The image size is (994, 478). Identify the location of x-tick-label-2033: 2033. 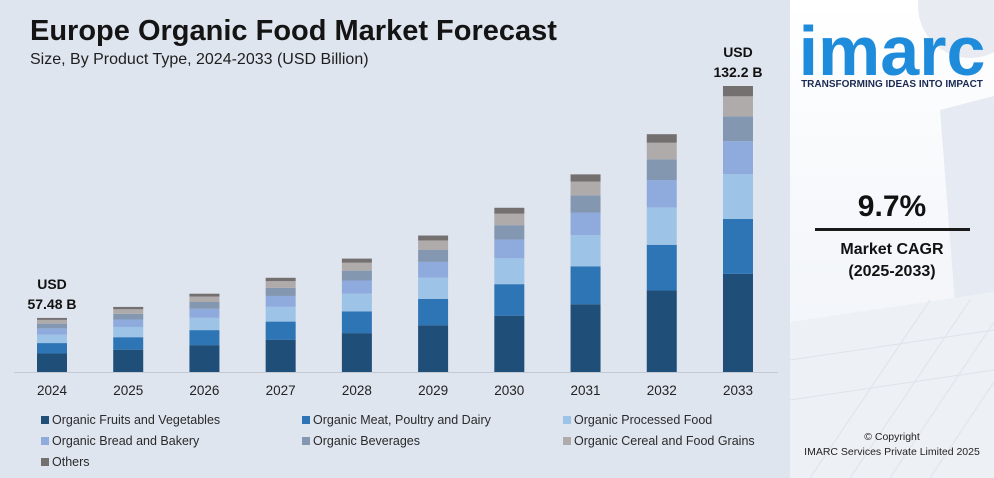
(738, 390).